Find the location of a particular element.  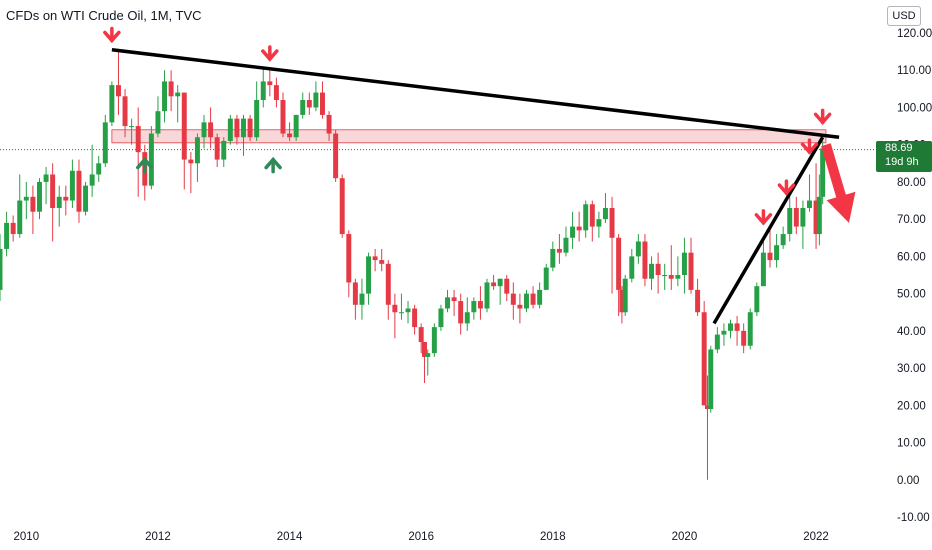

last-price-tag: 88.69 19d 9h is located at coordinates (904, 156).